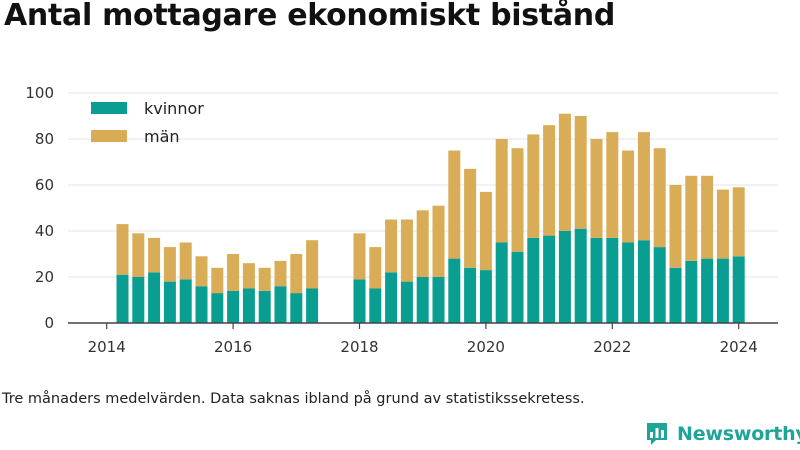 Image resolution: width=800 pixels, height=450 pixels. I want to click on y-tick-label: 60, so click(44, 185).